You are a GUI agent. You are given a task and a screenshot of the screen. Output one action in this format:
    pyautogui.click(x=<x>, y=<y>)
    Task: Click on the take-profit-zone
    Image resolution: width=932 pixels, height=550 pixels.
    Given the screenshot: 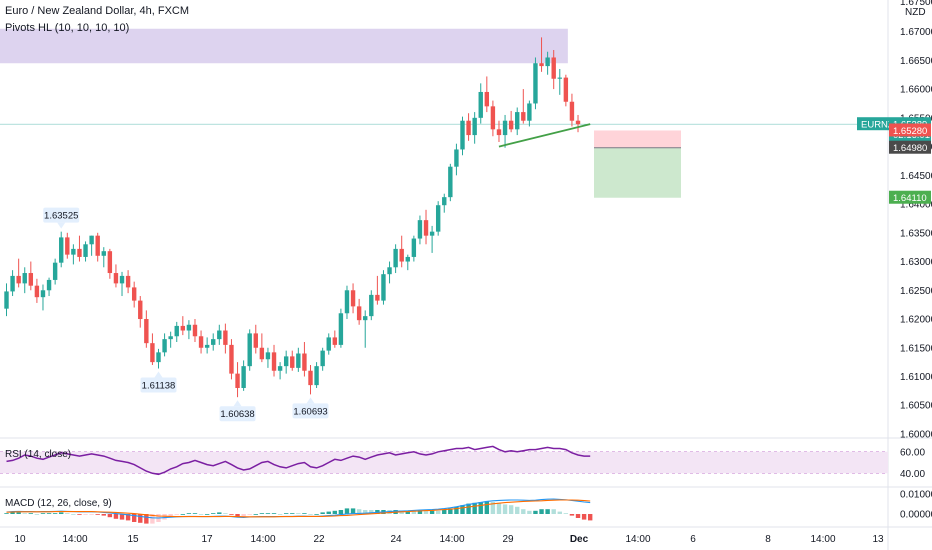 What is the action you would take?
    pyautogui.click(x=637, y=172)
    